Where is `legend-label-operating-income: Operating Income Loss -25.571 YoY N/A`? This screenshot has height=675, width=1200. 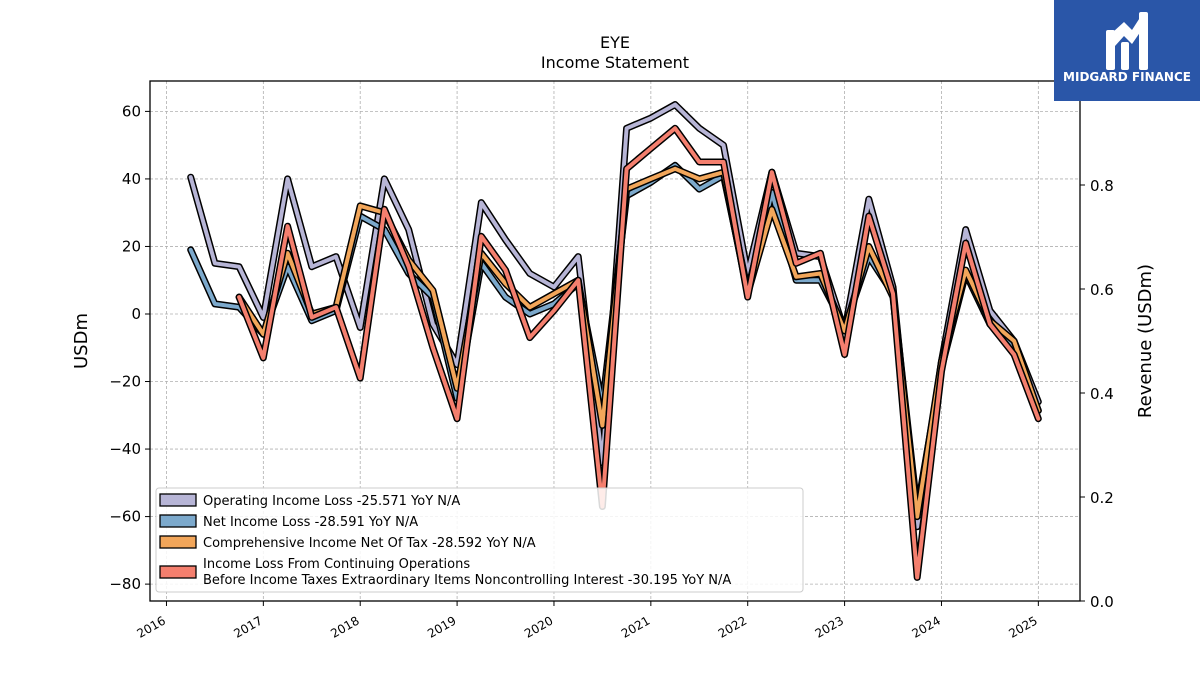
legend-label-operating-income: Operating Income Loss -25.571 YoY N/A is located at coordinates (331, 501).